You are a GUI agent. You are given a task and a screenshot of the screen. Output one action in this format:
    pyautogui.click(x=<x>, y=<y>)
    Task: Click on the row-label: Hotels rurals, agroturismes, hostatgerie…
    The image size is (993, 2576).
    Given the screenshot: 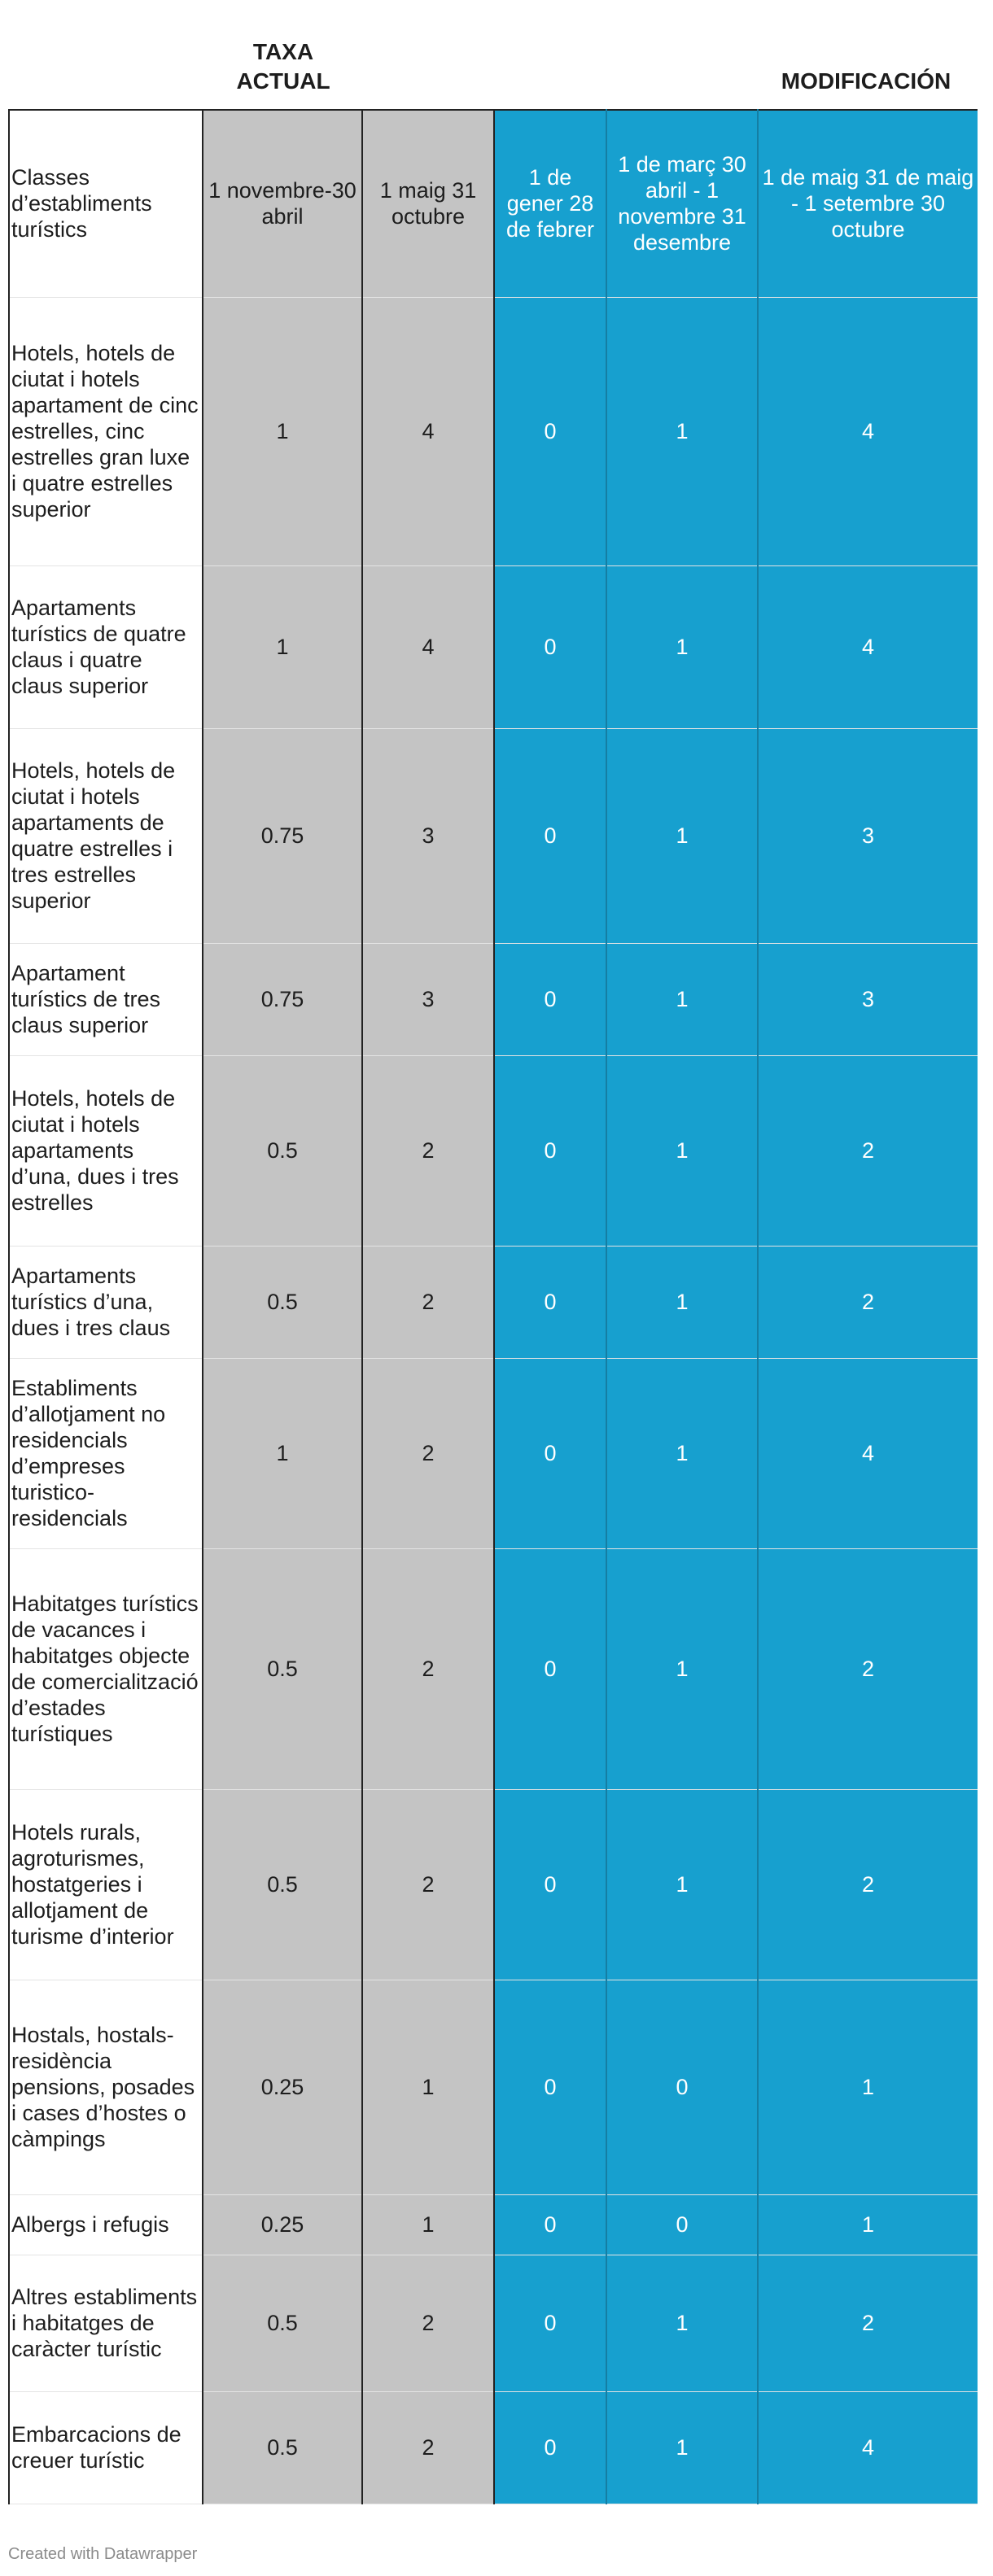 What is the action you would take?
    pyautogui.click(x=106, y=1884)
    